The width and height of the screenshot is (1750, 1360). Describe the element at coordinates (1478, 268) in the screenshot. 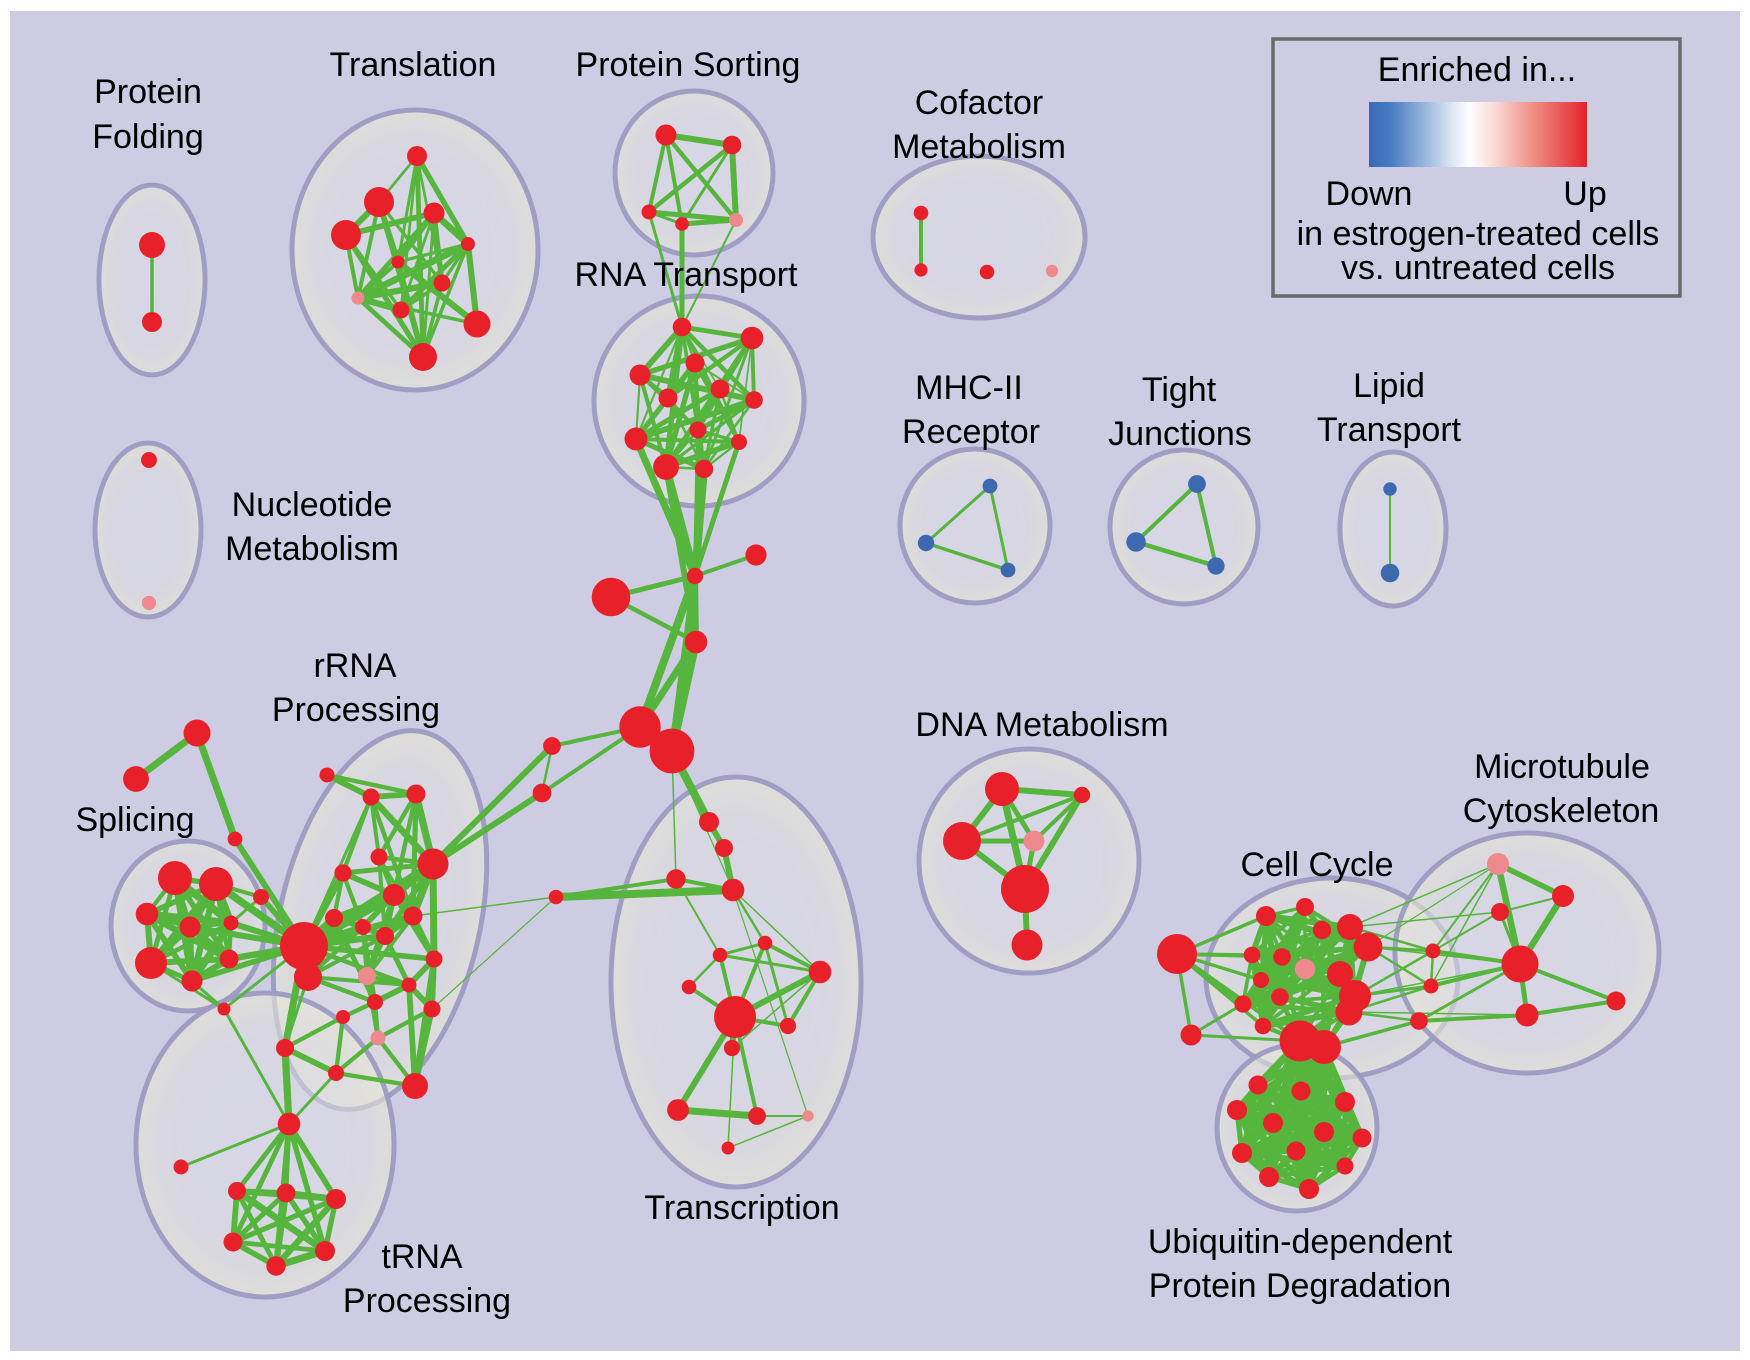

I see `svg-text: vs. untreated cells` at that location.